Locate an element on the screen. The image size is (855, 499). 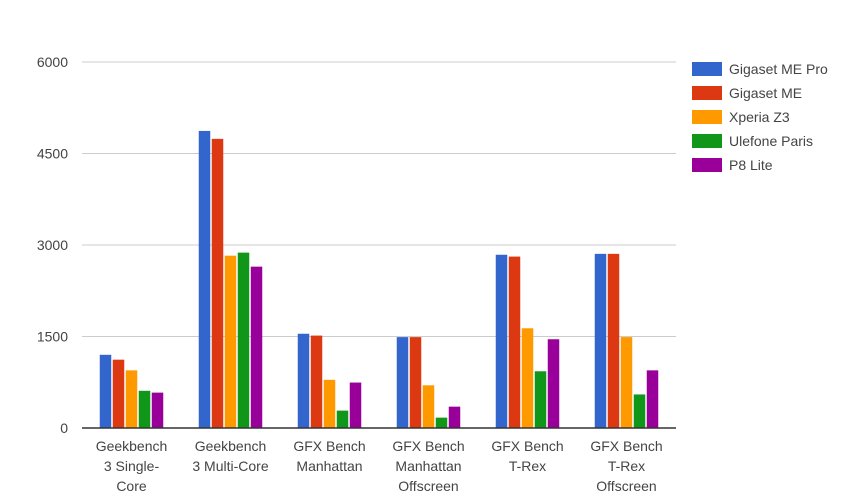
y-tick-label: 6000 is located at coordinates (52, 62).